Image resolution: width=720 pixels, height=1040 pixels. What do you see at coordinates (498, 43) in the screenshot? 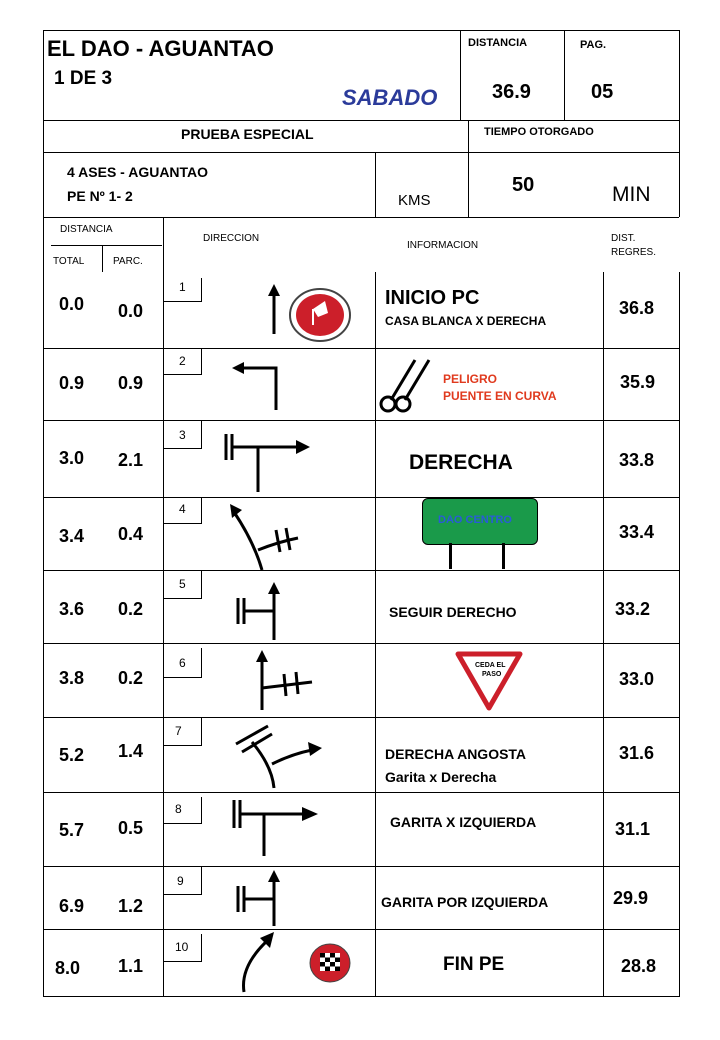
I see `distance-label: DISTANCIA` at bounding box center [498, 43].